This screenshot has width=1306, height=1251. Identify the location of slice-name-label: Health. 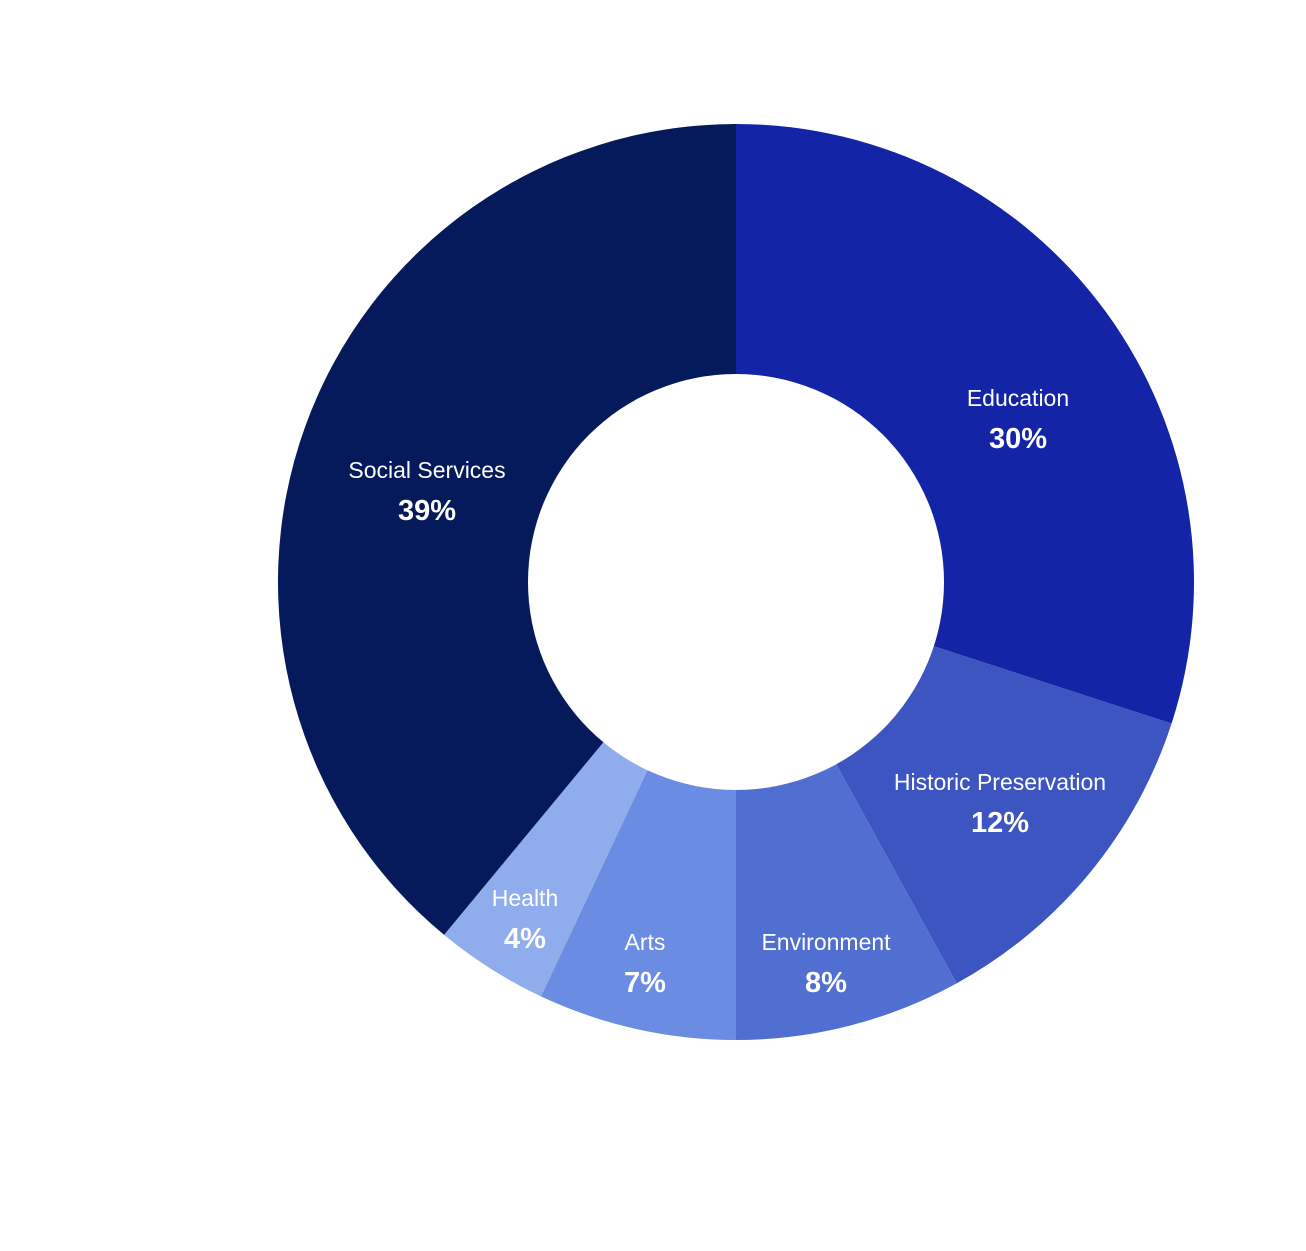
(525, 898).